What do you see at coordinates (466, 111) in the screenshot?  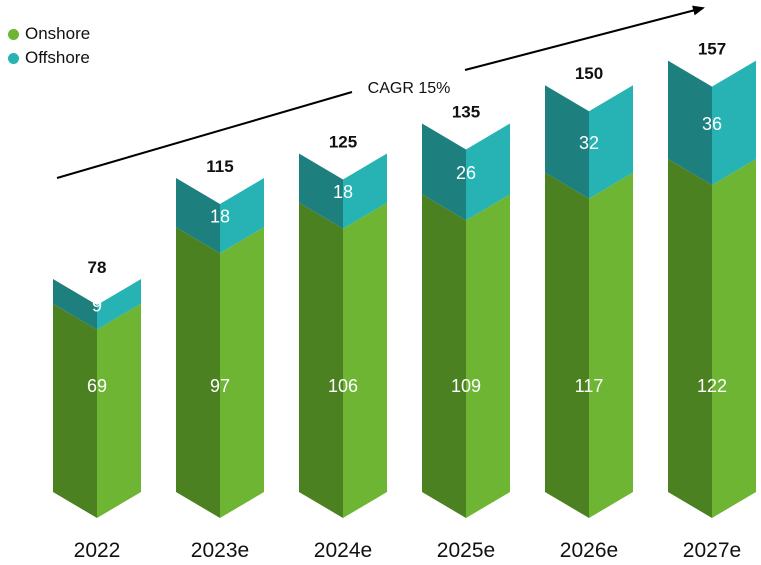 I see `total-value-2025e: 135` at bounding box center [466, 111].